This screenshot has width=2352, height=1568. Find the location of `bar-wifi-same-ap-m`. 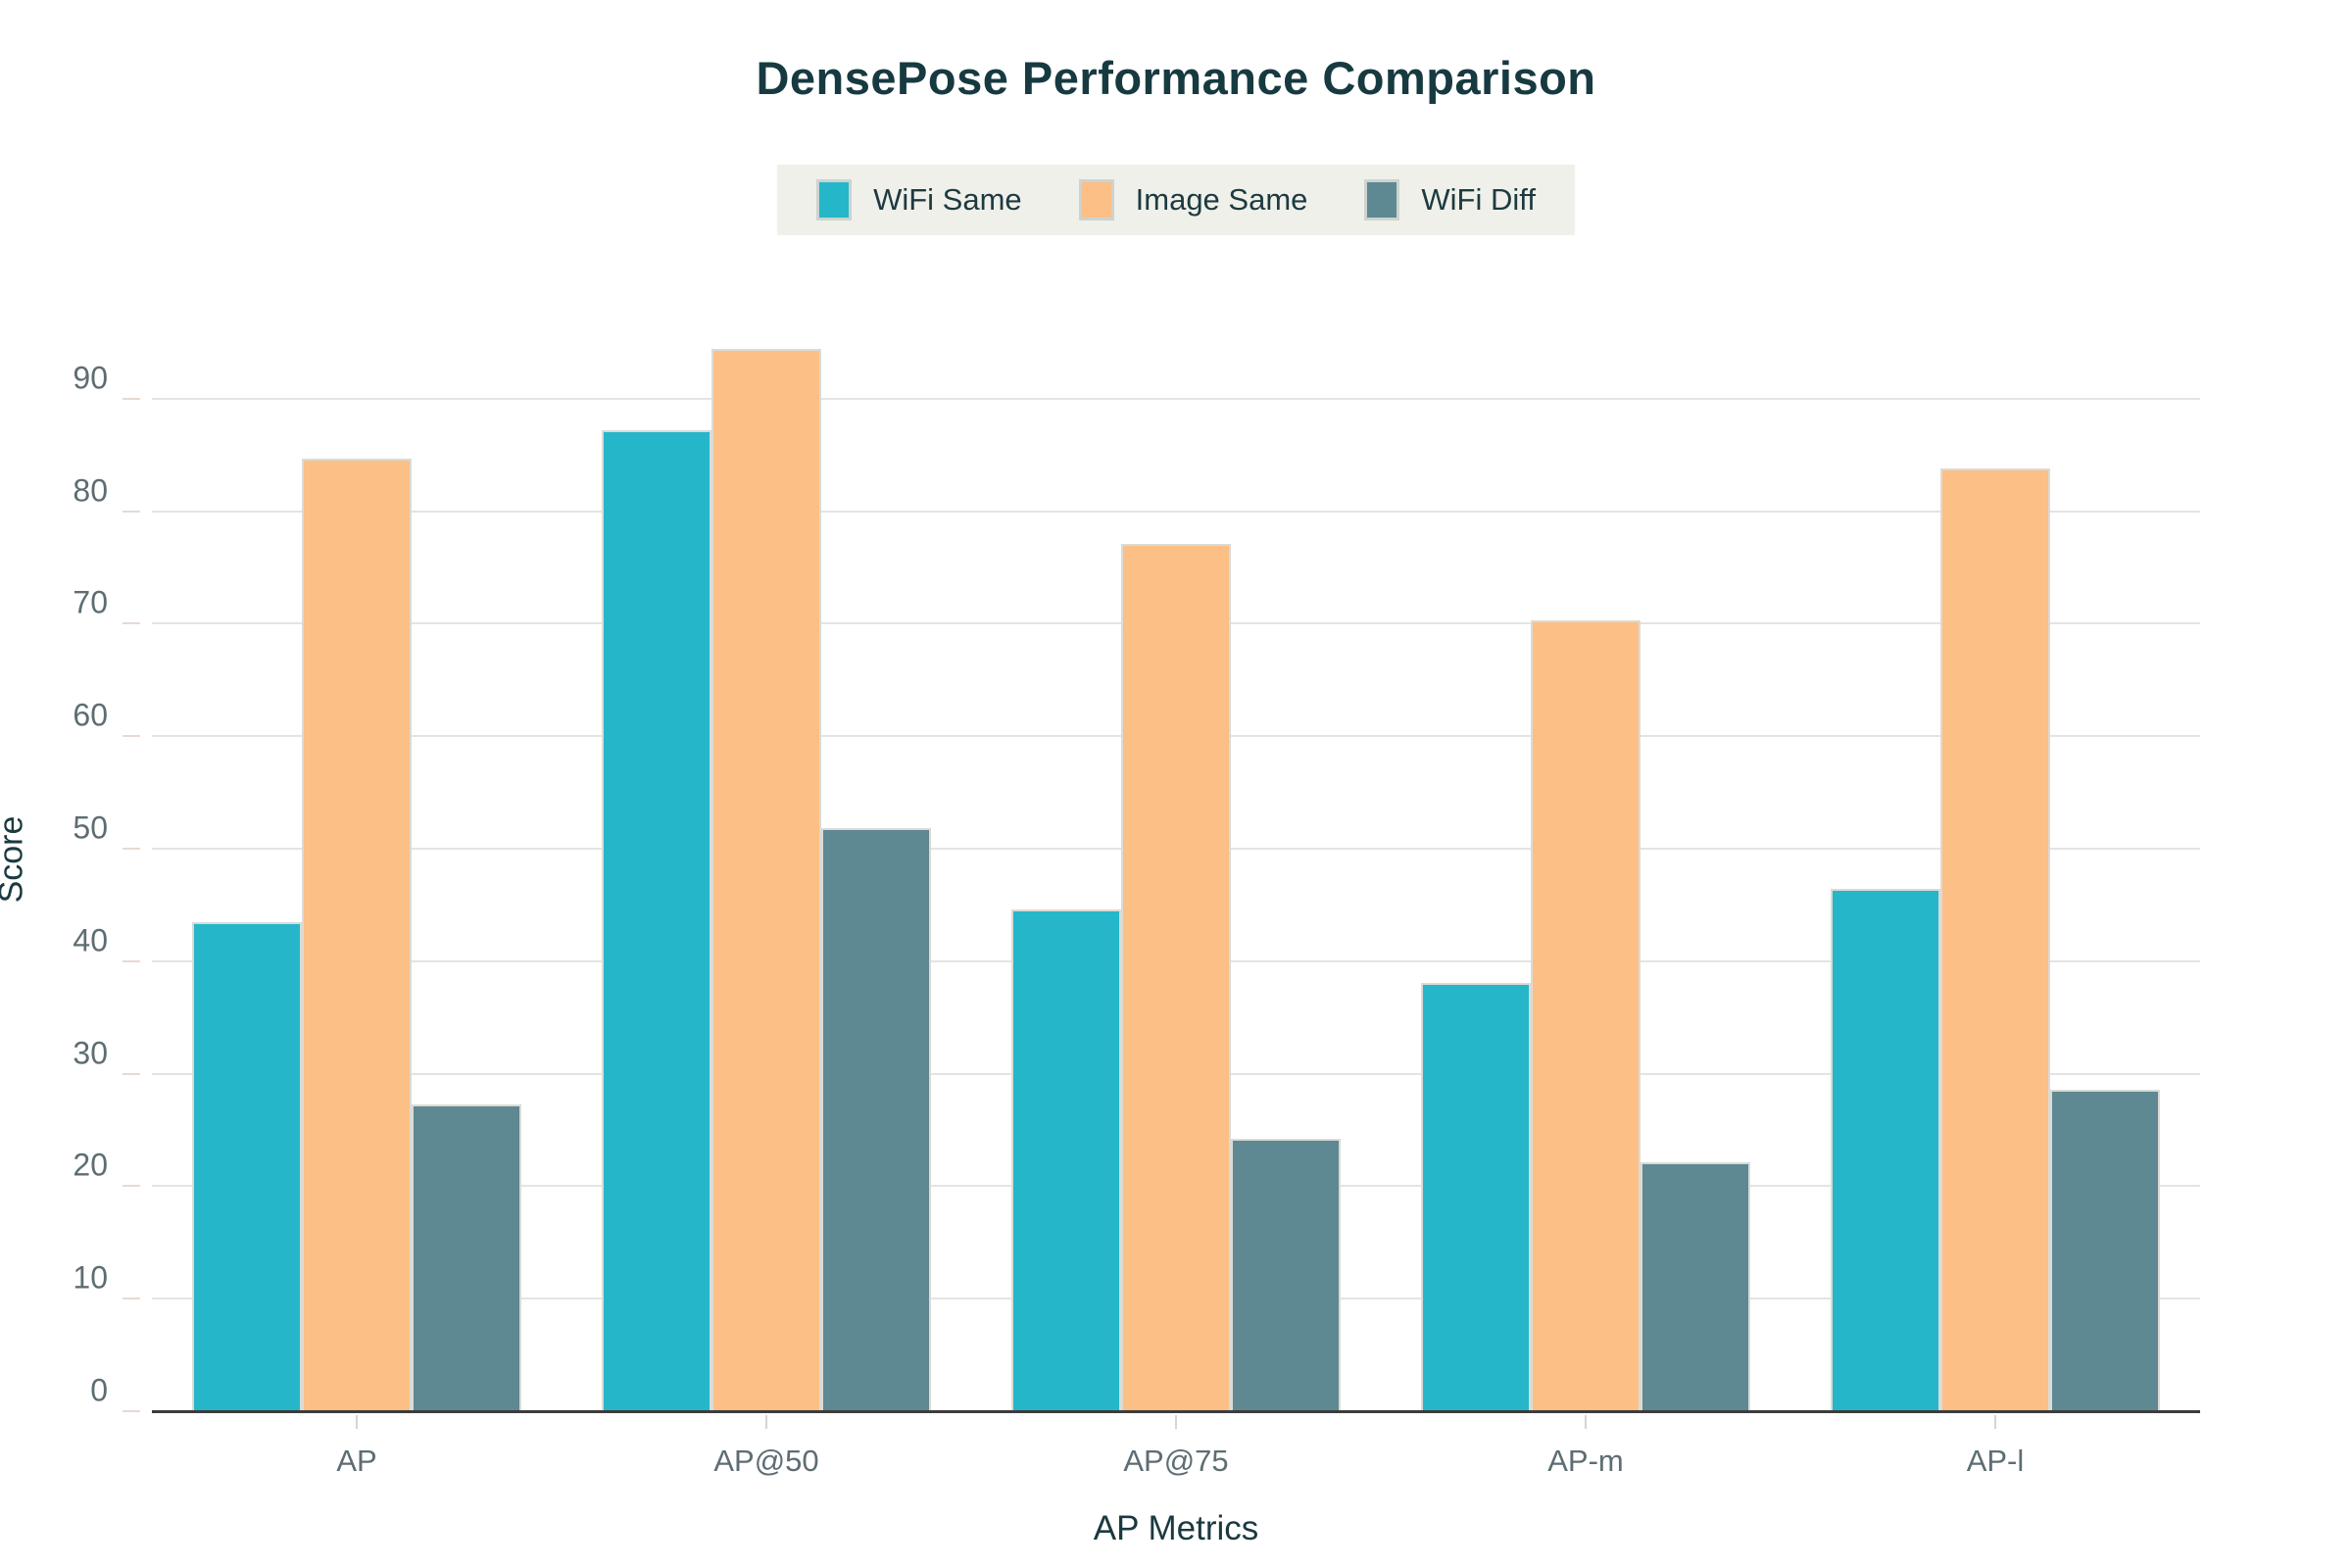

bar-wifi-same-ap-m is located at coordinates (1476, 1197).